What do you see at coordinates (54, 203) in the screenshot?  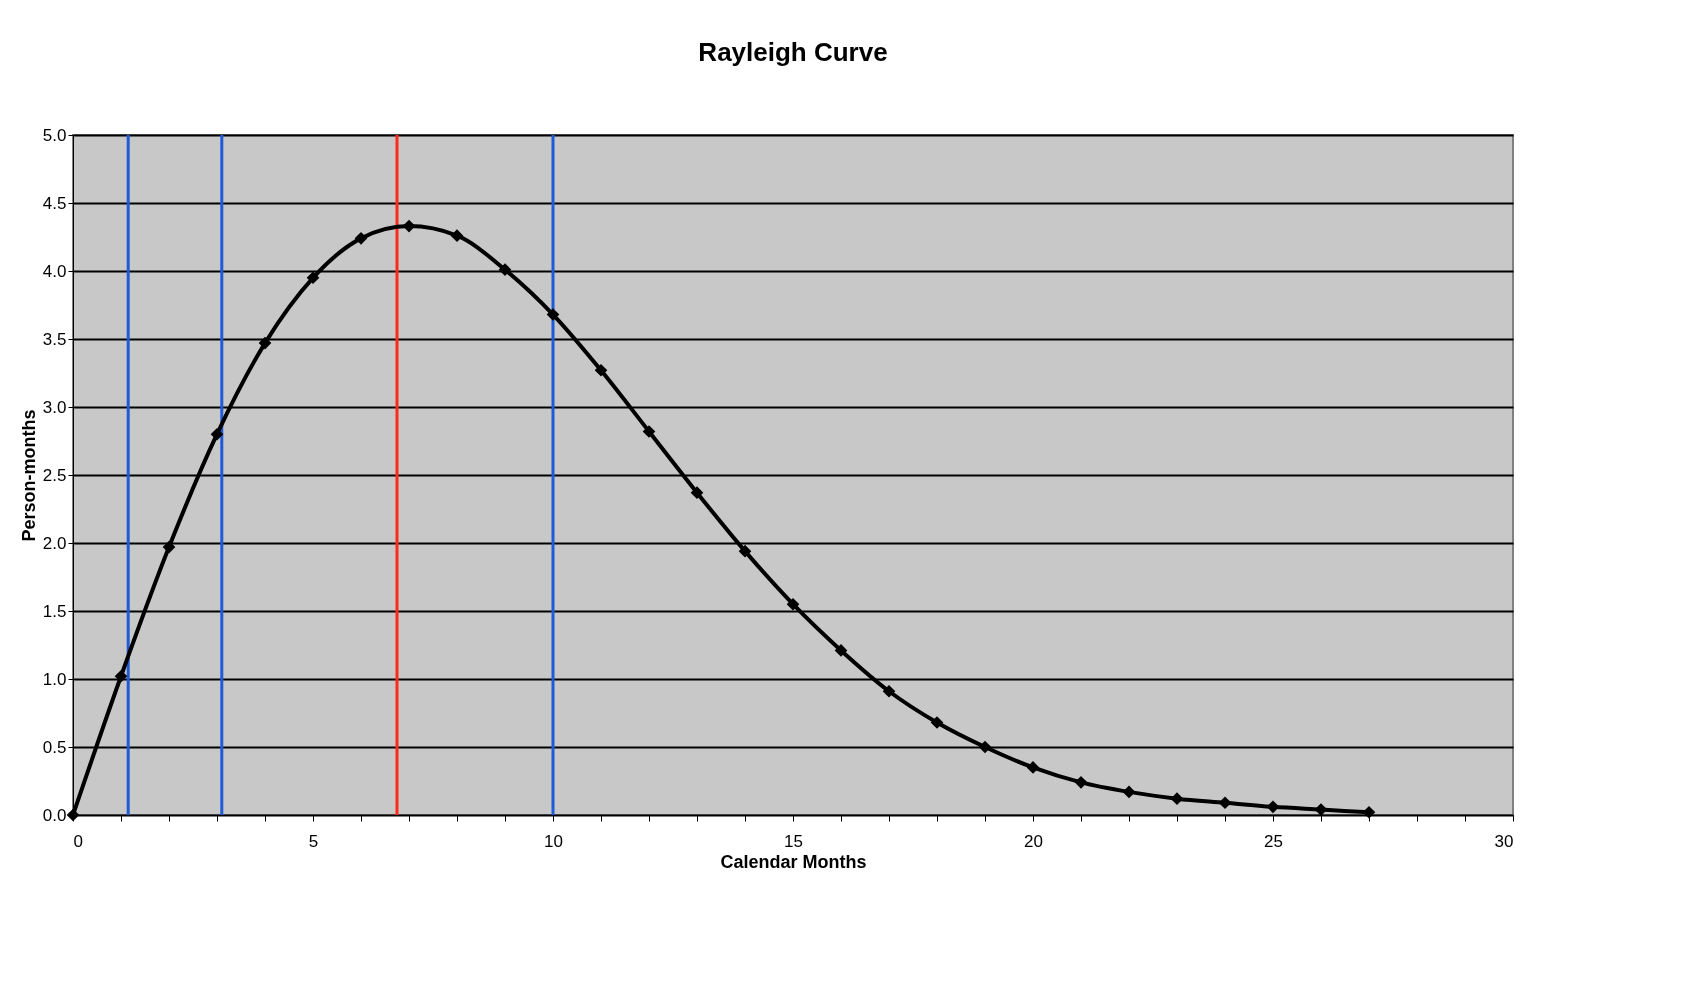 I see `y-tick-label: 4.5` at bounding box center [54, 203].